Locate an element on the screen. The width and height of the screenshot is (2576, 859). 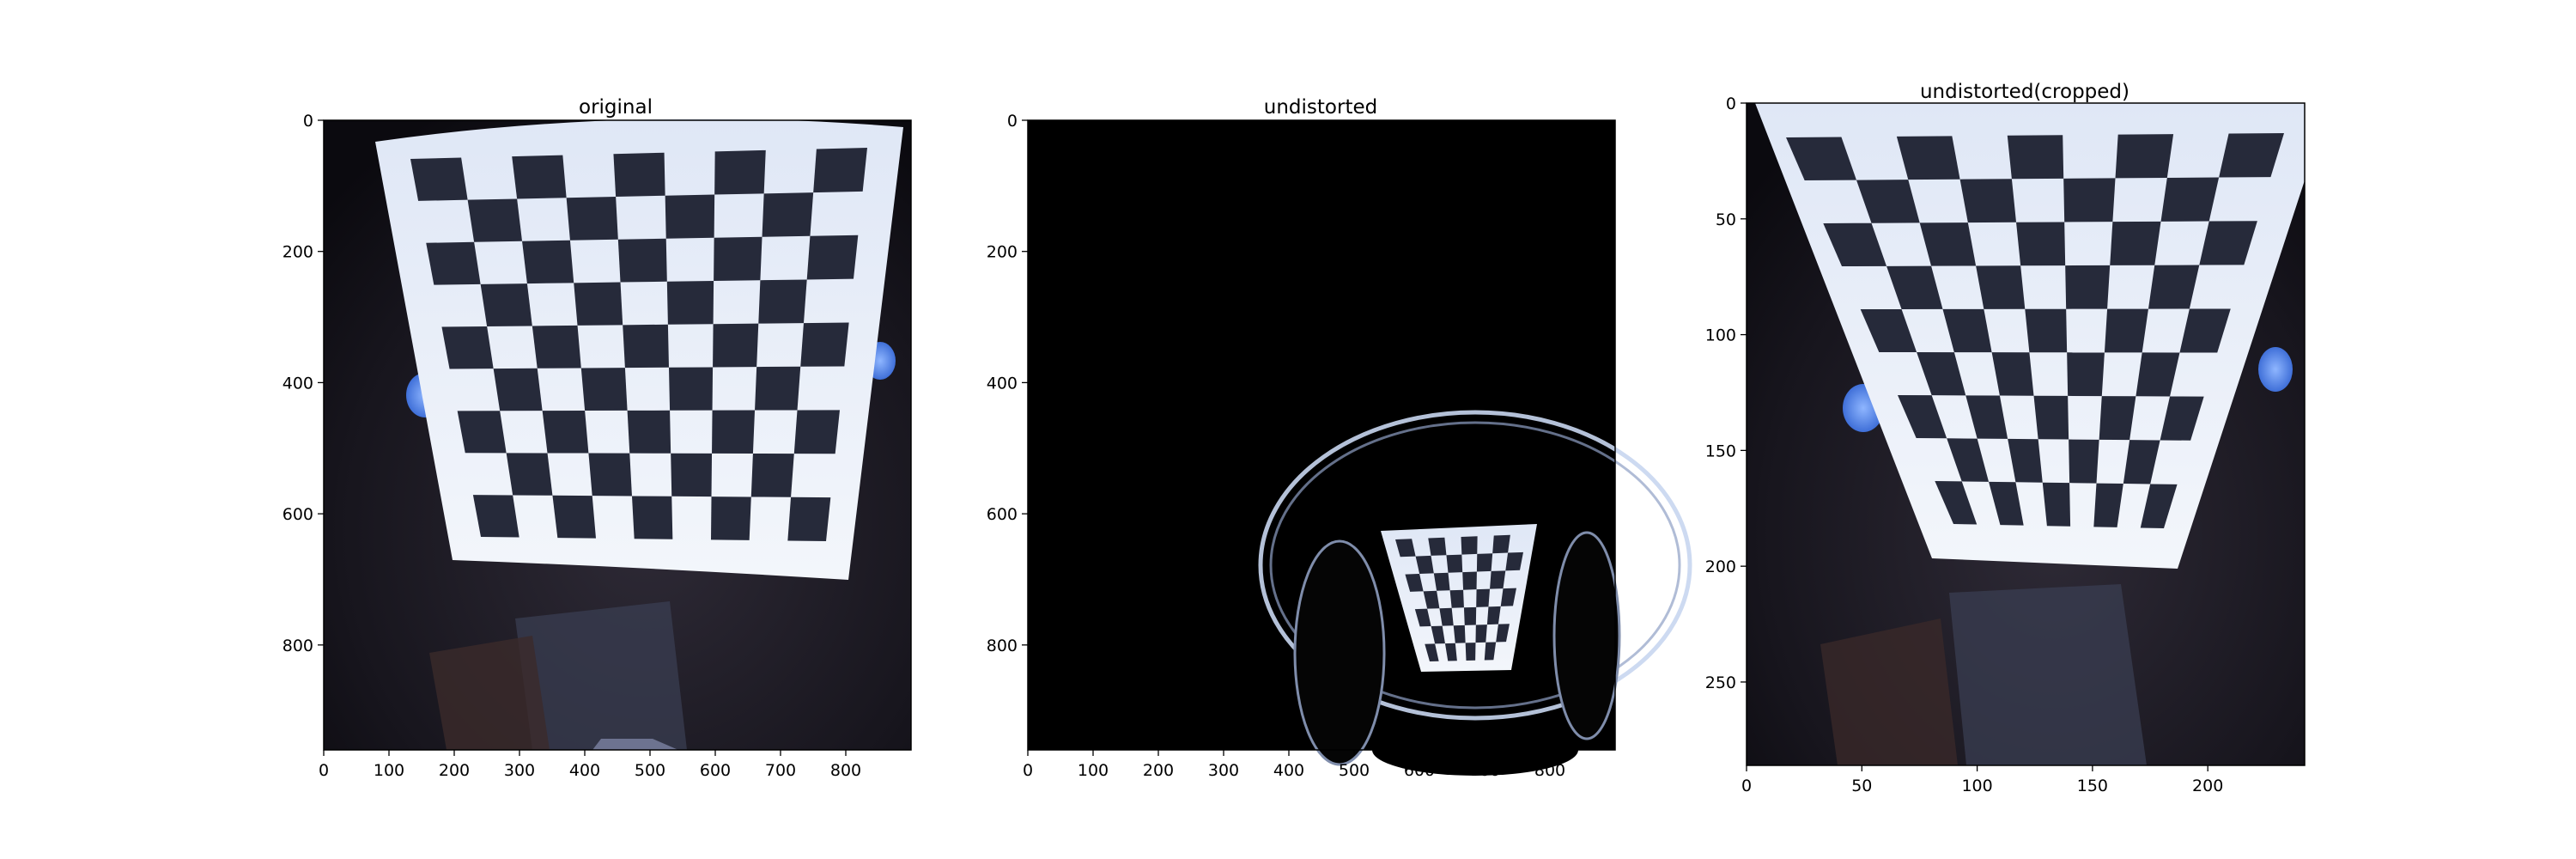
x-tick-label: 300 is located at coordinates (1224, 771).